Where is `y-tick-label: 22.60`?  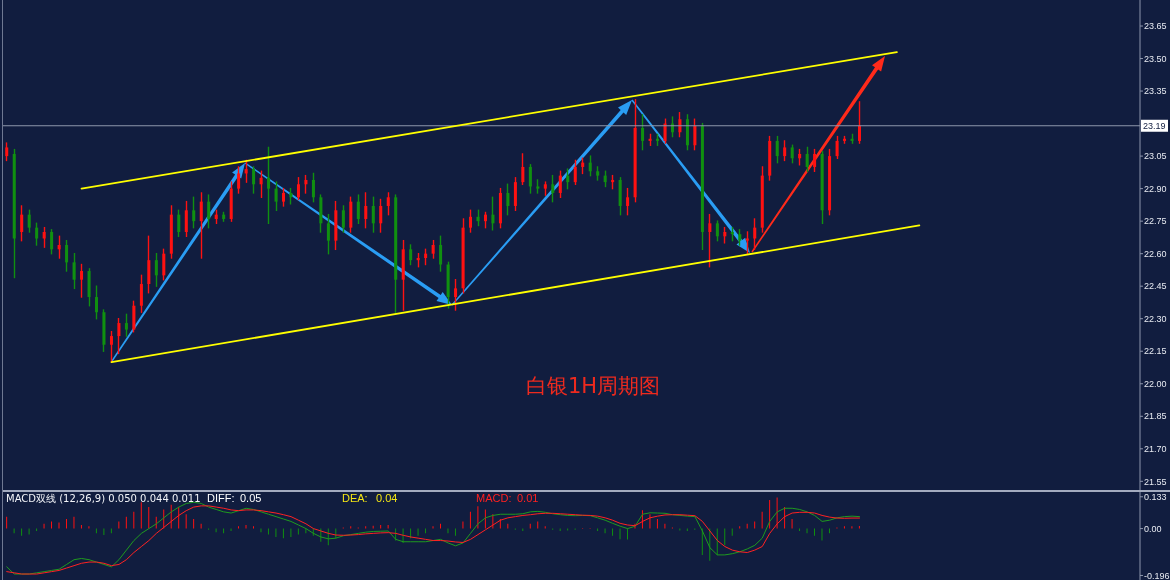
y-tick-label: 22.60 is located at coordinates (1155, 253).